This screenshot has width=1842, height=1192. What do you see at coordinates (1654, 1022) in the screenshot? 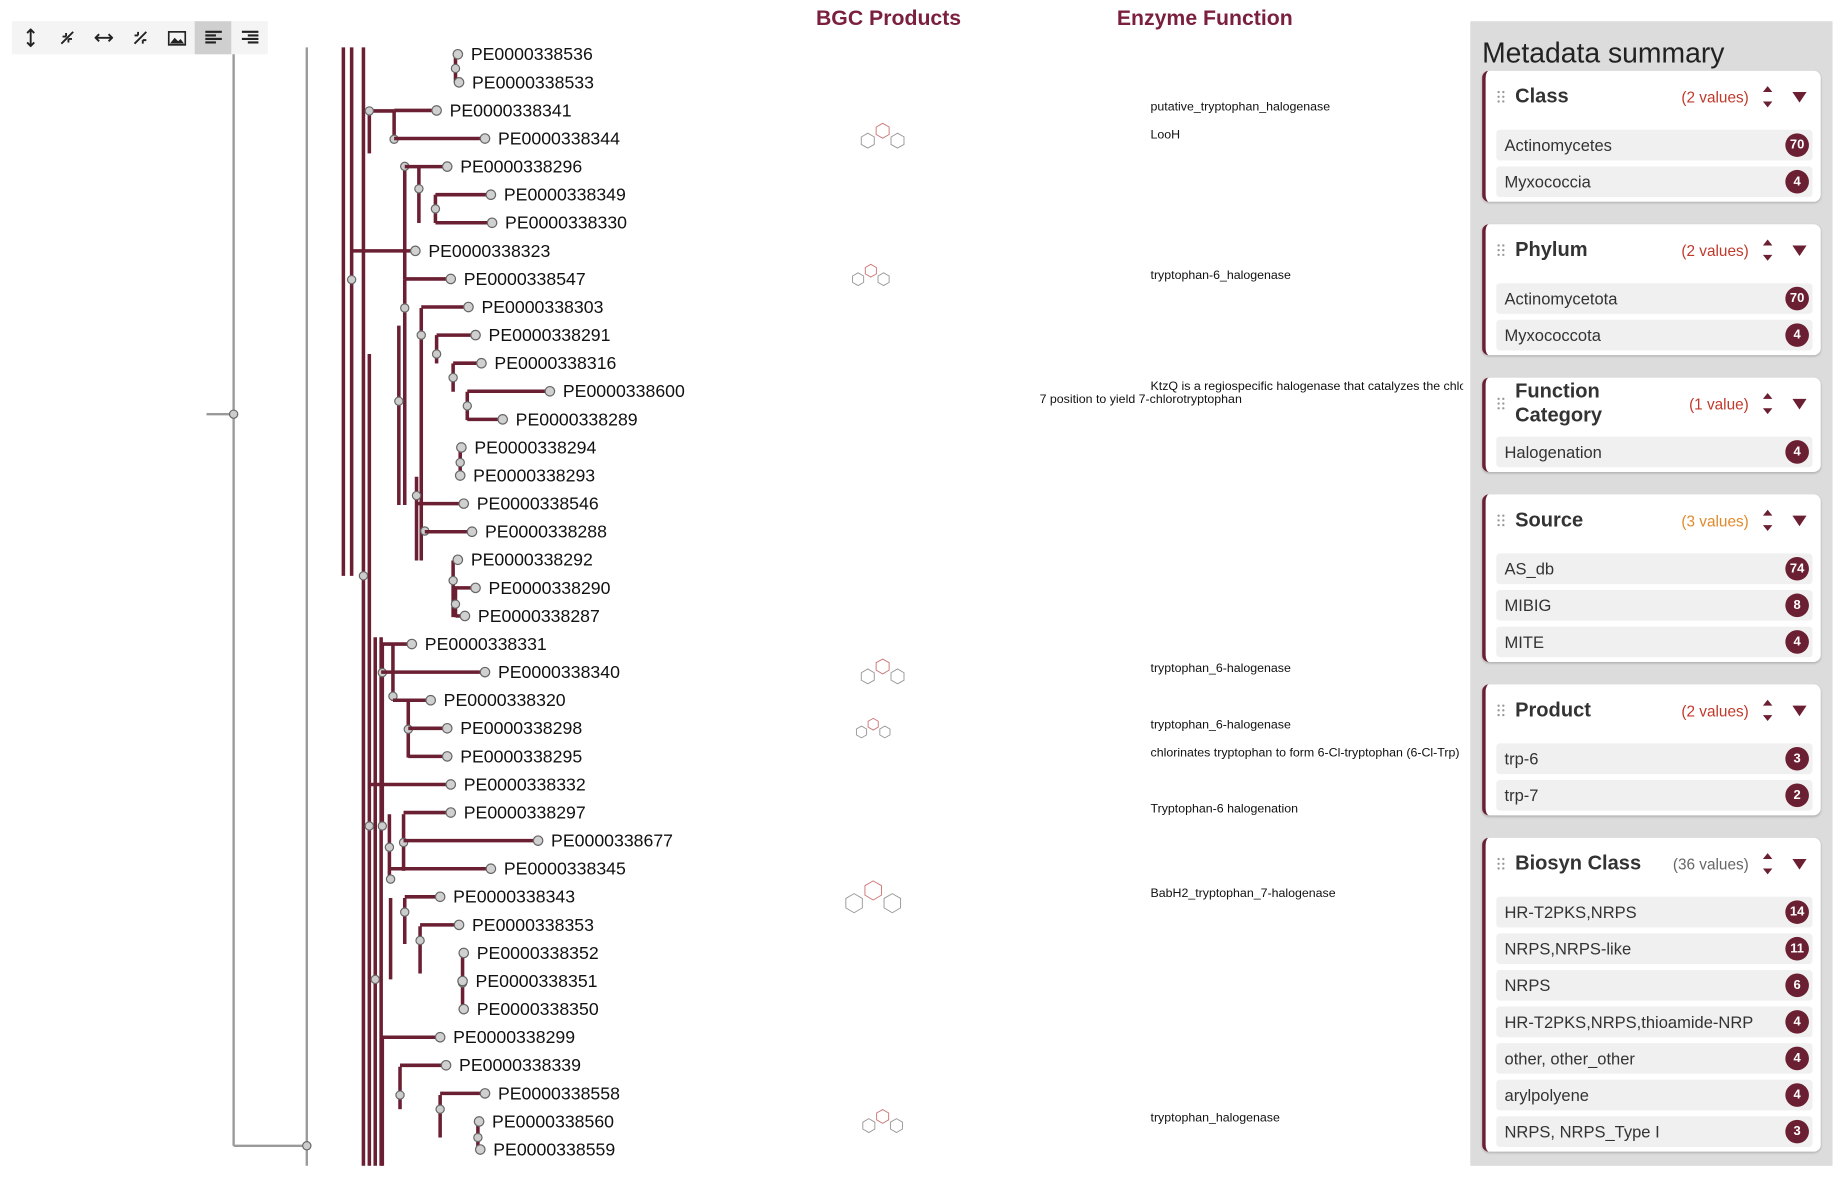
I see `metadata-item: HR-T2PKS,NRPS,thioamide-NRP 4` at bounding box center [1654, 1022].